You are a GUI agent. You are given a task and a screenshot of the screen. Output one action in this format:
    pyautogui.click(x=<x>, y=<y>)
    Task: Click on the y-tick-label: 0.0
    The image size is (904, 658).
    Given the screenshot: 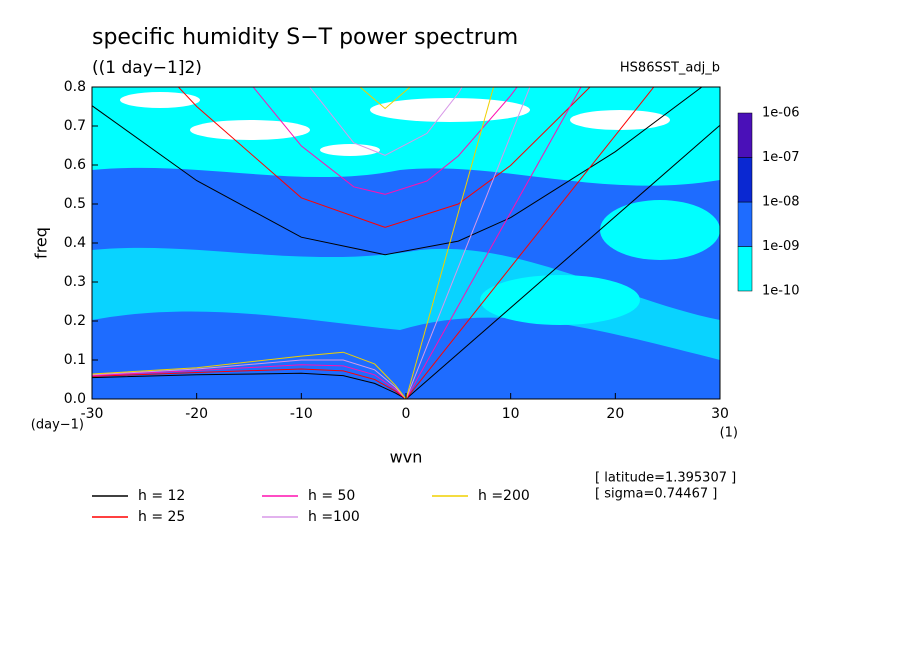 What is the action you would take?
    pyautogui.click(x=75, y=399)
    